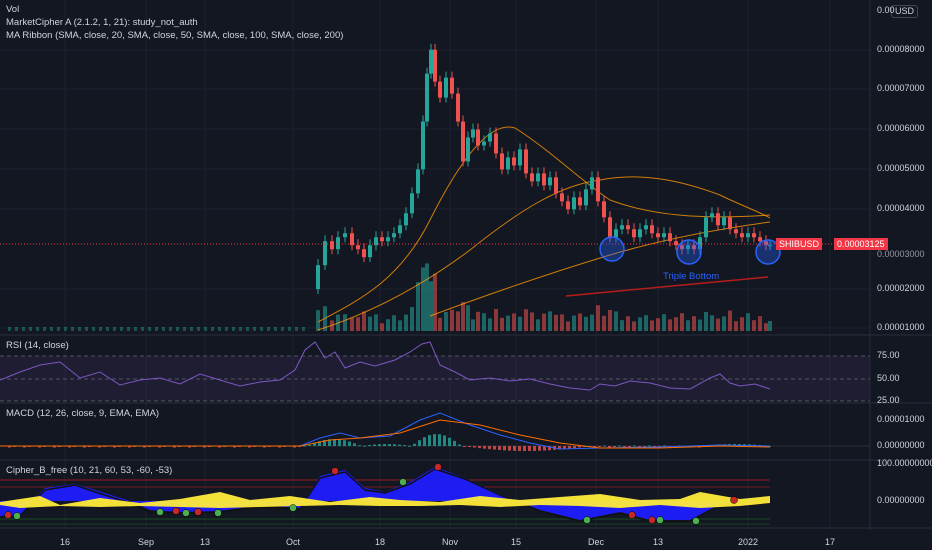 Image resolution: width=932 pixels, height=550 pixels. Describe the element at coordinates (186, 513) in the screenshot. I see `cipher-buy-dot` at that location.